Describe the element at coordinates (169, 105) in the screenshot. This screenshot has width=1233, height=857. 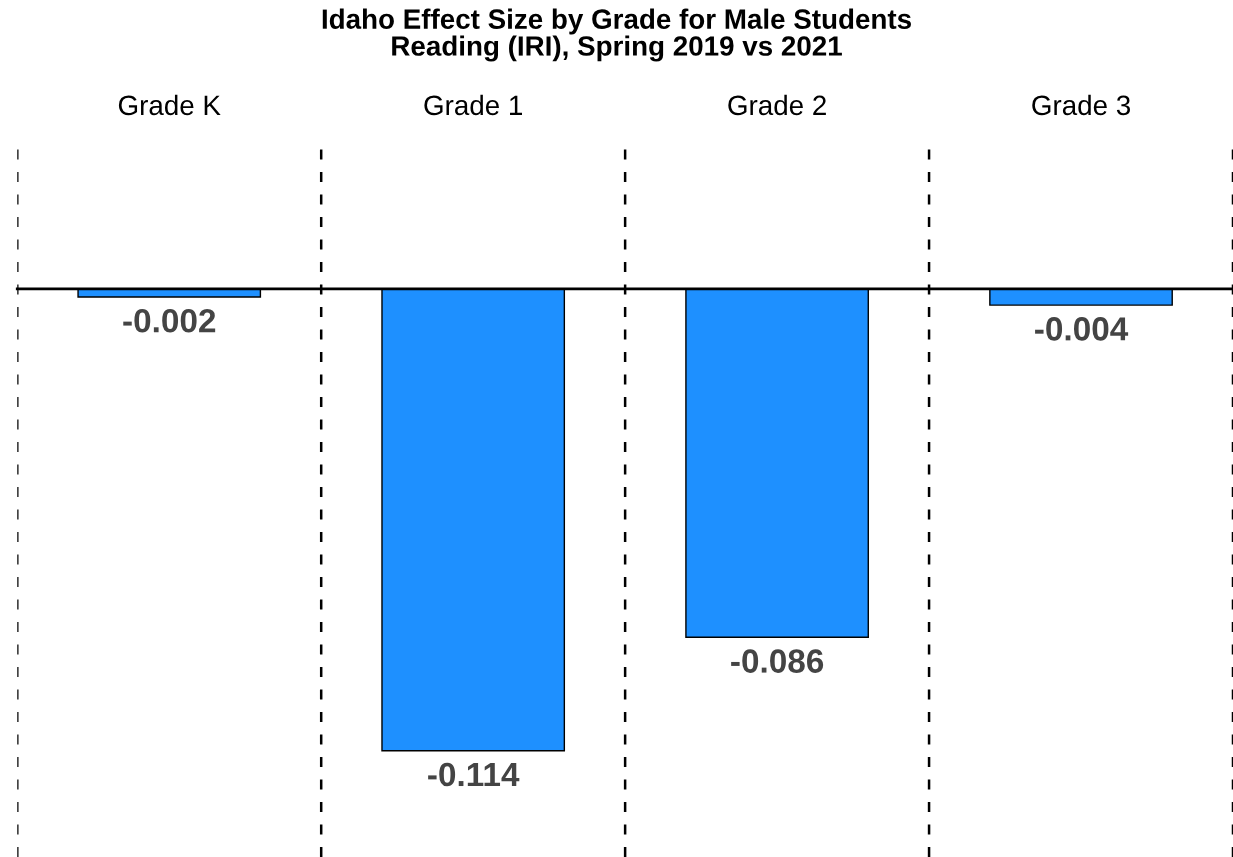
I see `x-tick-label: Grade K` at that location.